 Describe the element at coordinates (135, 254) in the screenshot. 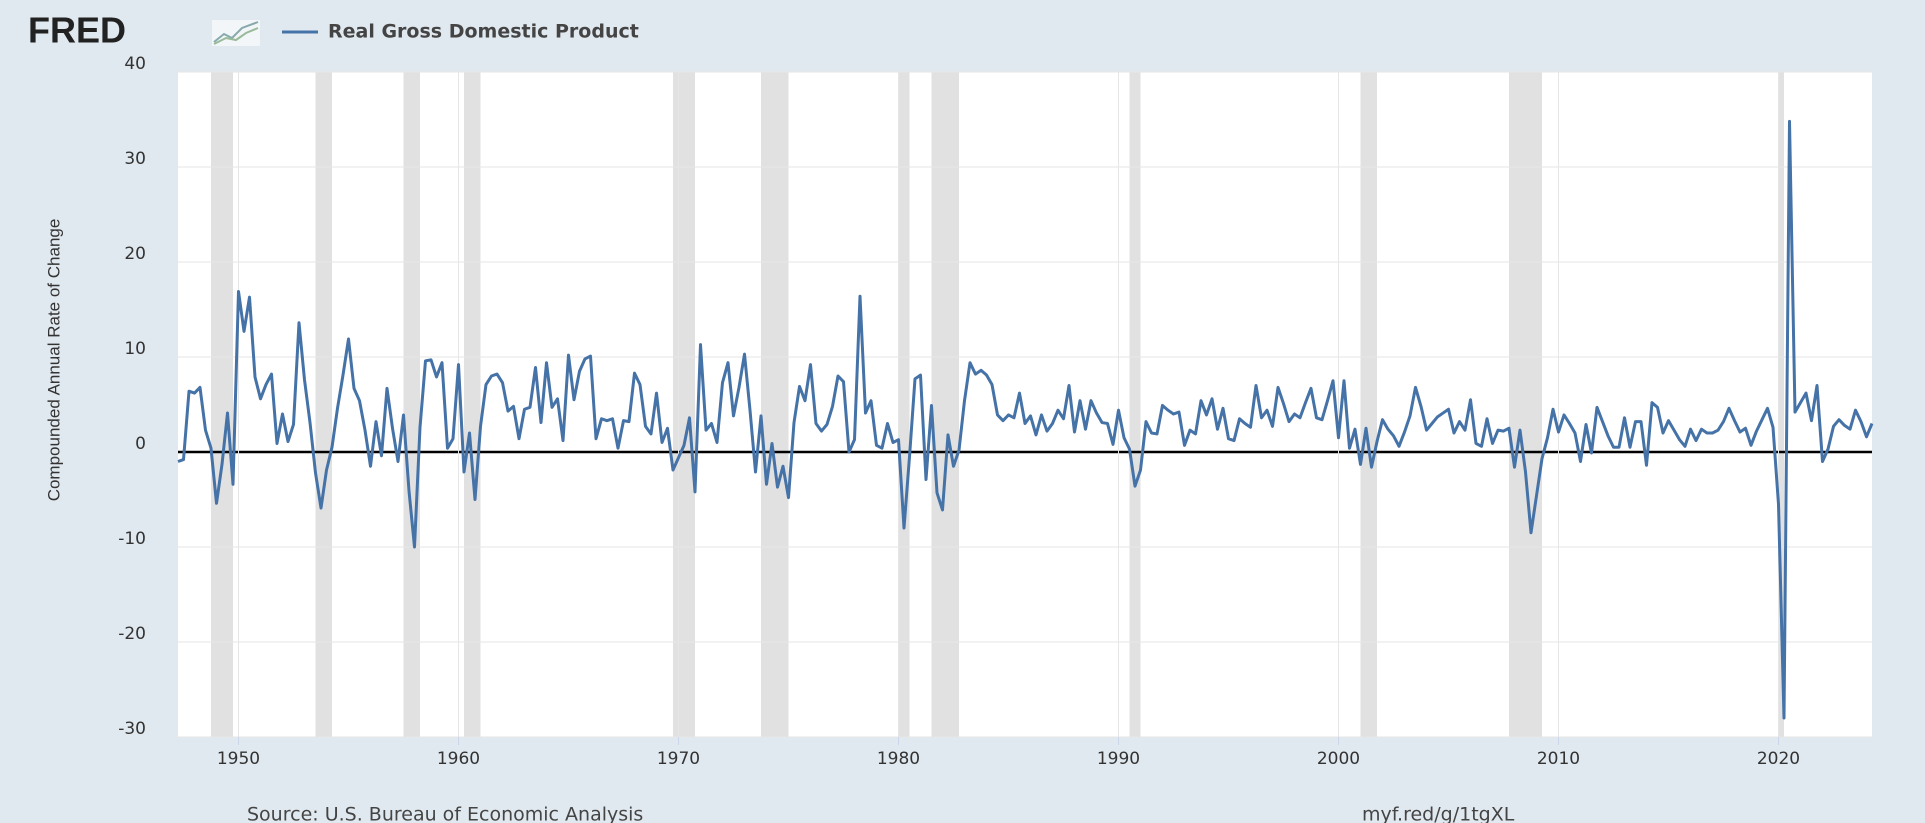

I see `y-tick-label: 20` at that location.